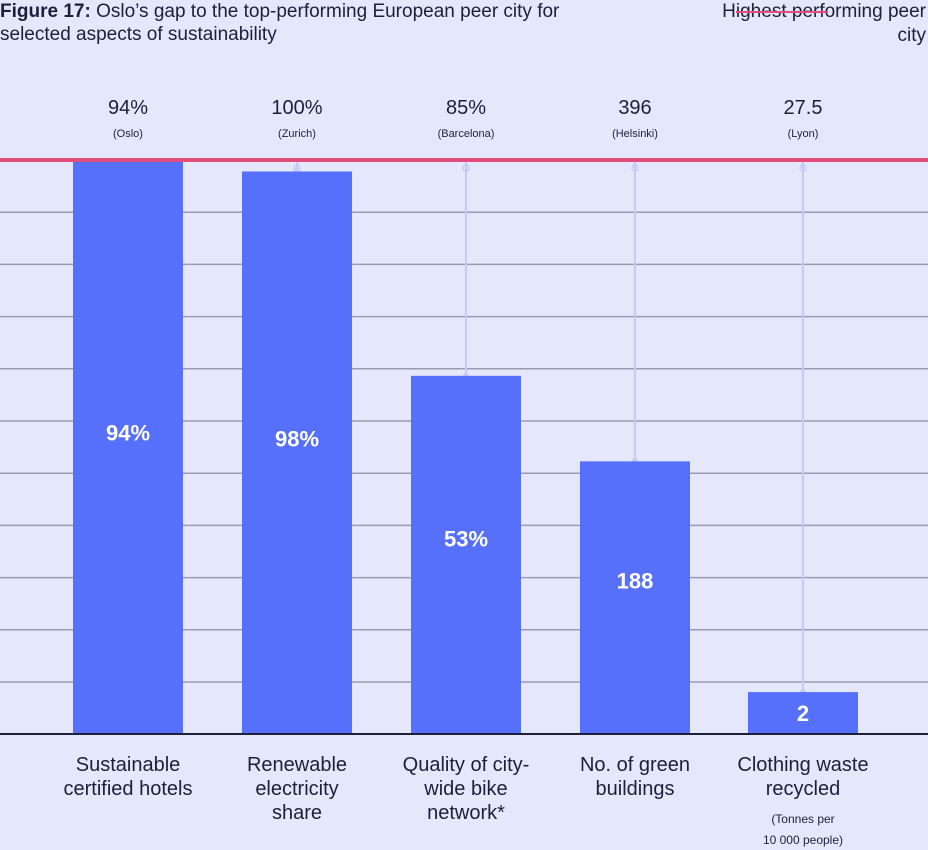 This screenshot has width=928, height=850. I want to click on category-label: buildings, so click(635, 789).